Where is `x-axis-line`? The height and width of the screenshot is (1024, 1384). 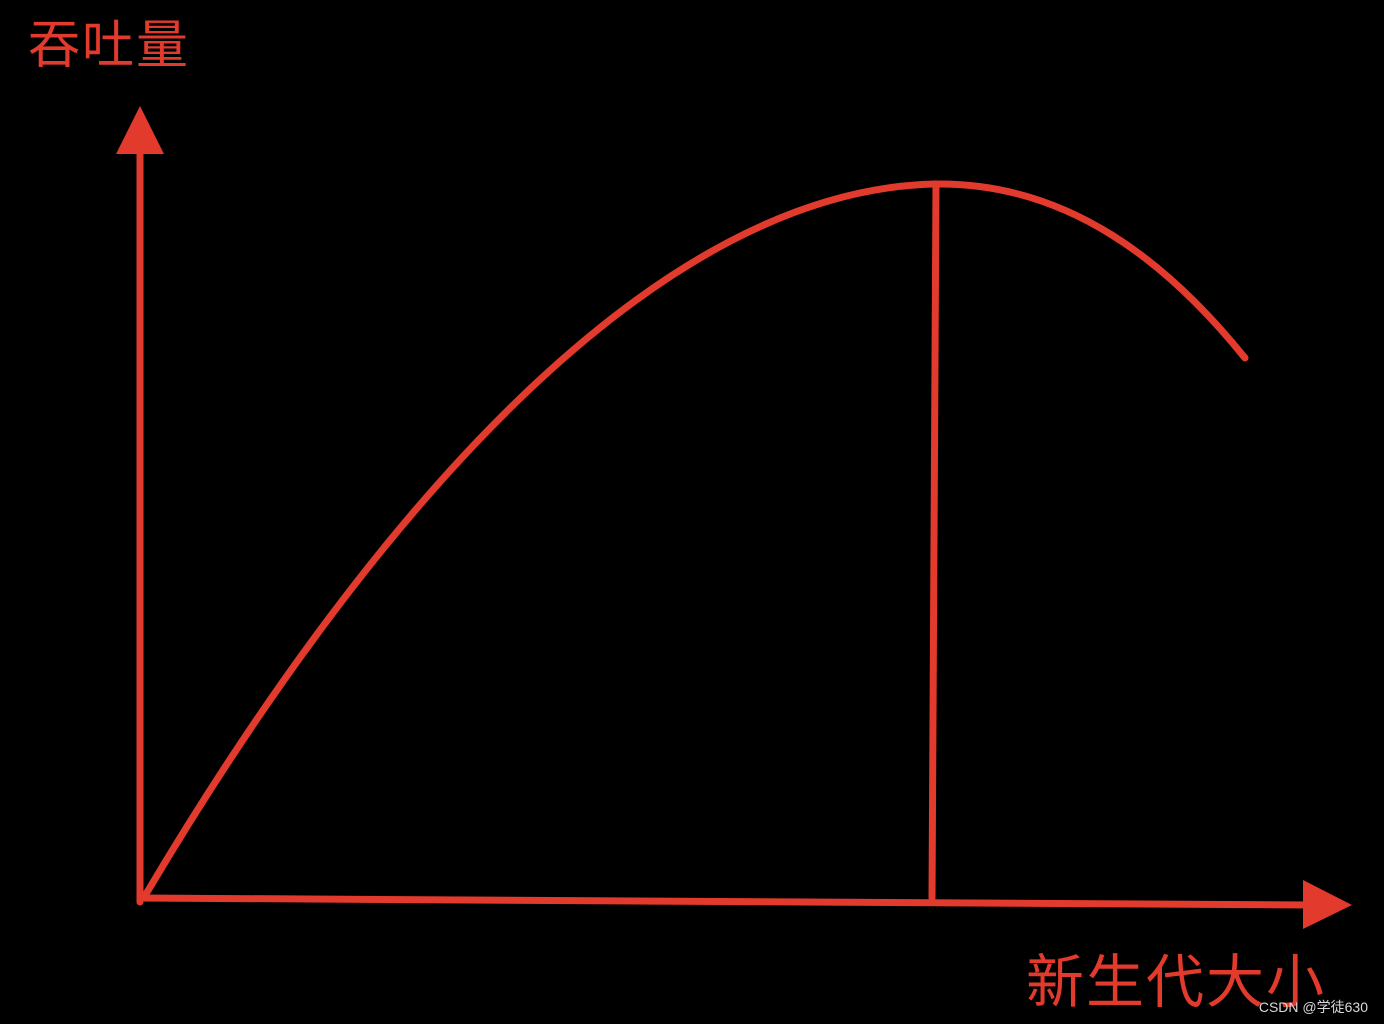
x-axis-line is located at coordinates (724, 901).